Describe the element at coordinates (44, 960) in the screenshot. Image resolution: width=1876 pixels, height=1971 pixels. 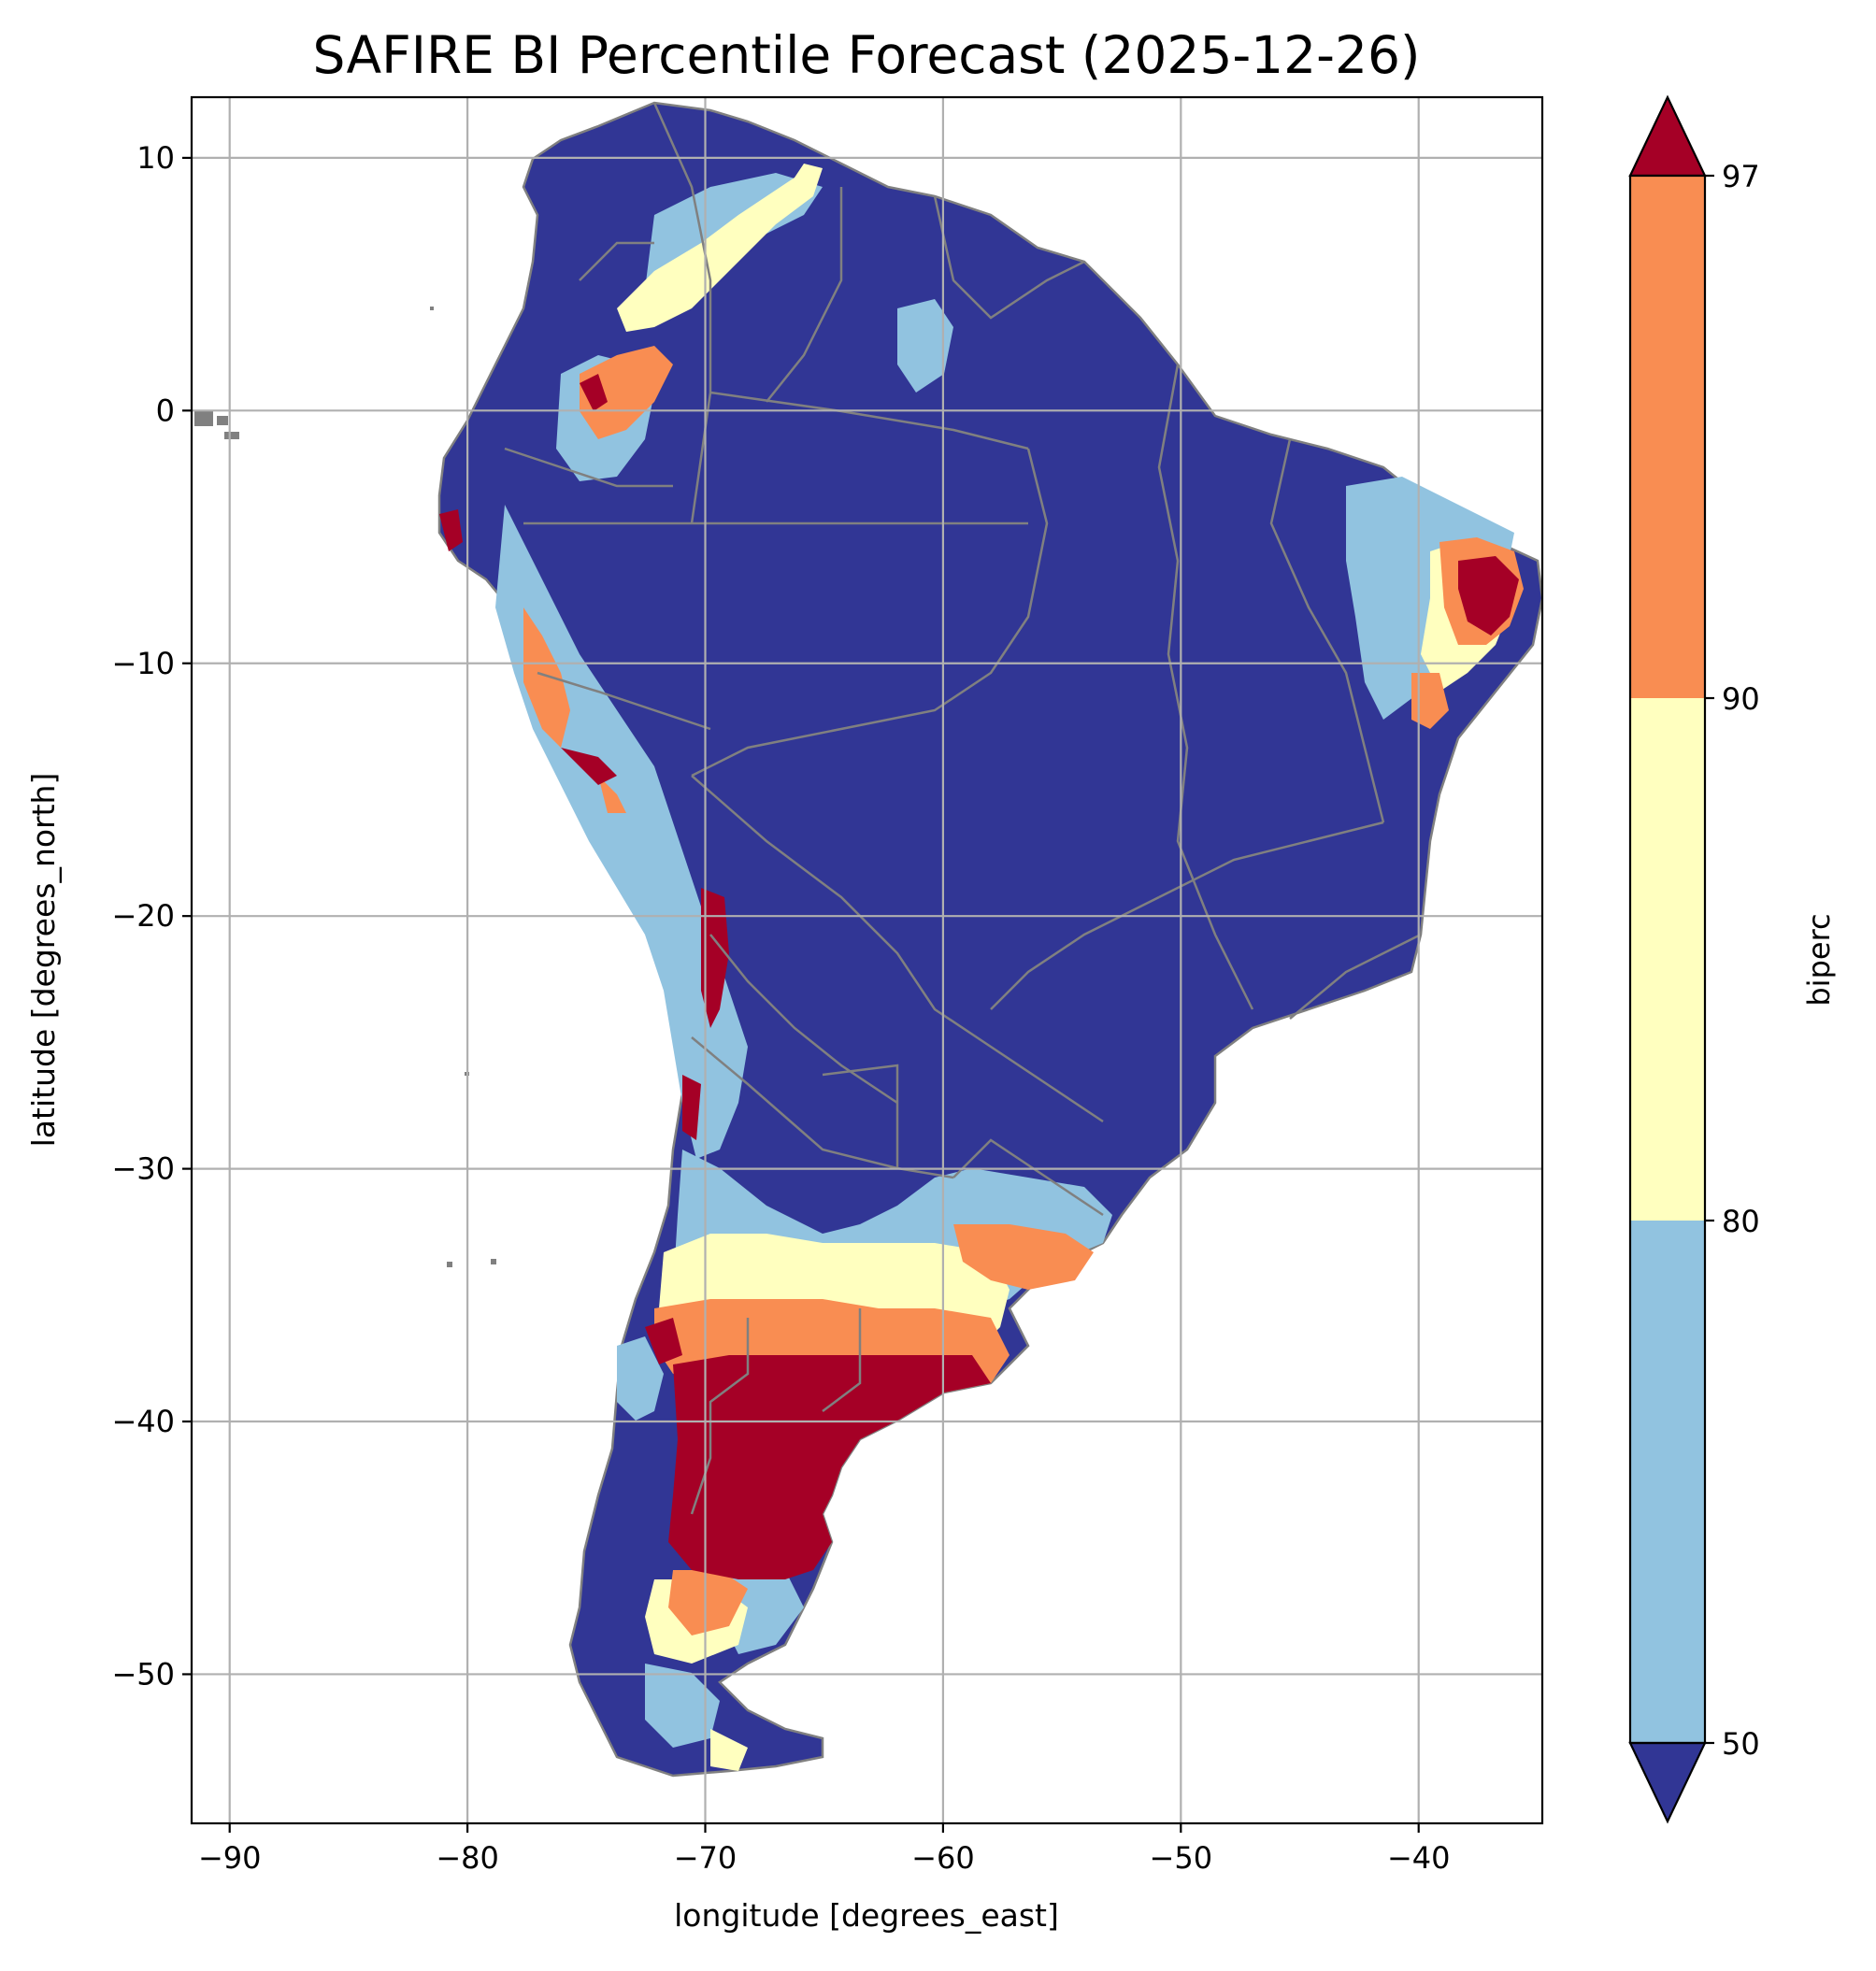
I see `y-axis-label: latitude [degrees_north]` at that location.